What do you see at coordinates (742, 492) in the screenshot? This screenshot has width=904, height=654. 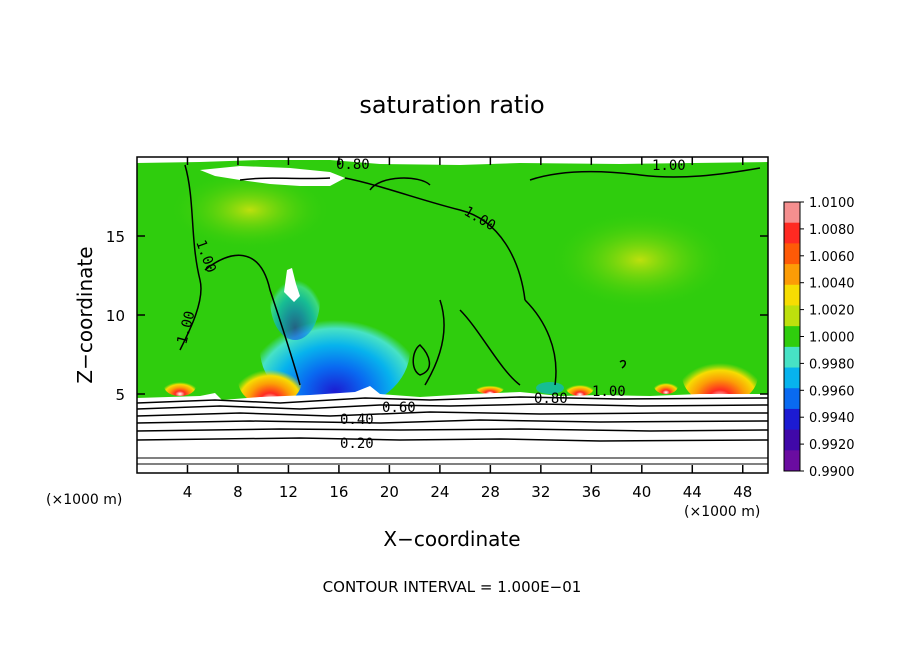 I see `x-tick-label: 48` at bounding box center [742, 492].